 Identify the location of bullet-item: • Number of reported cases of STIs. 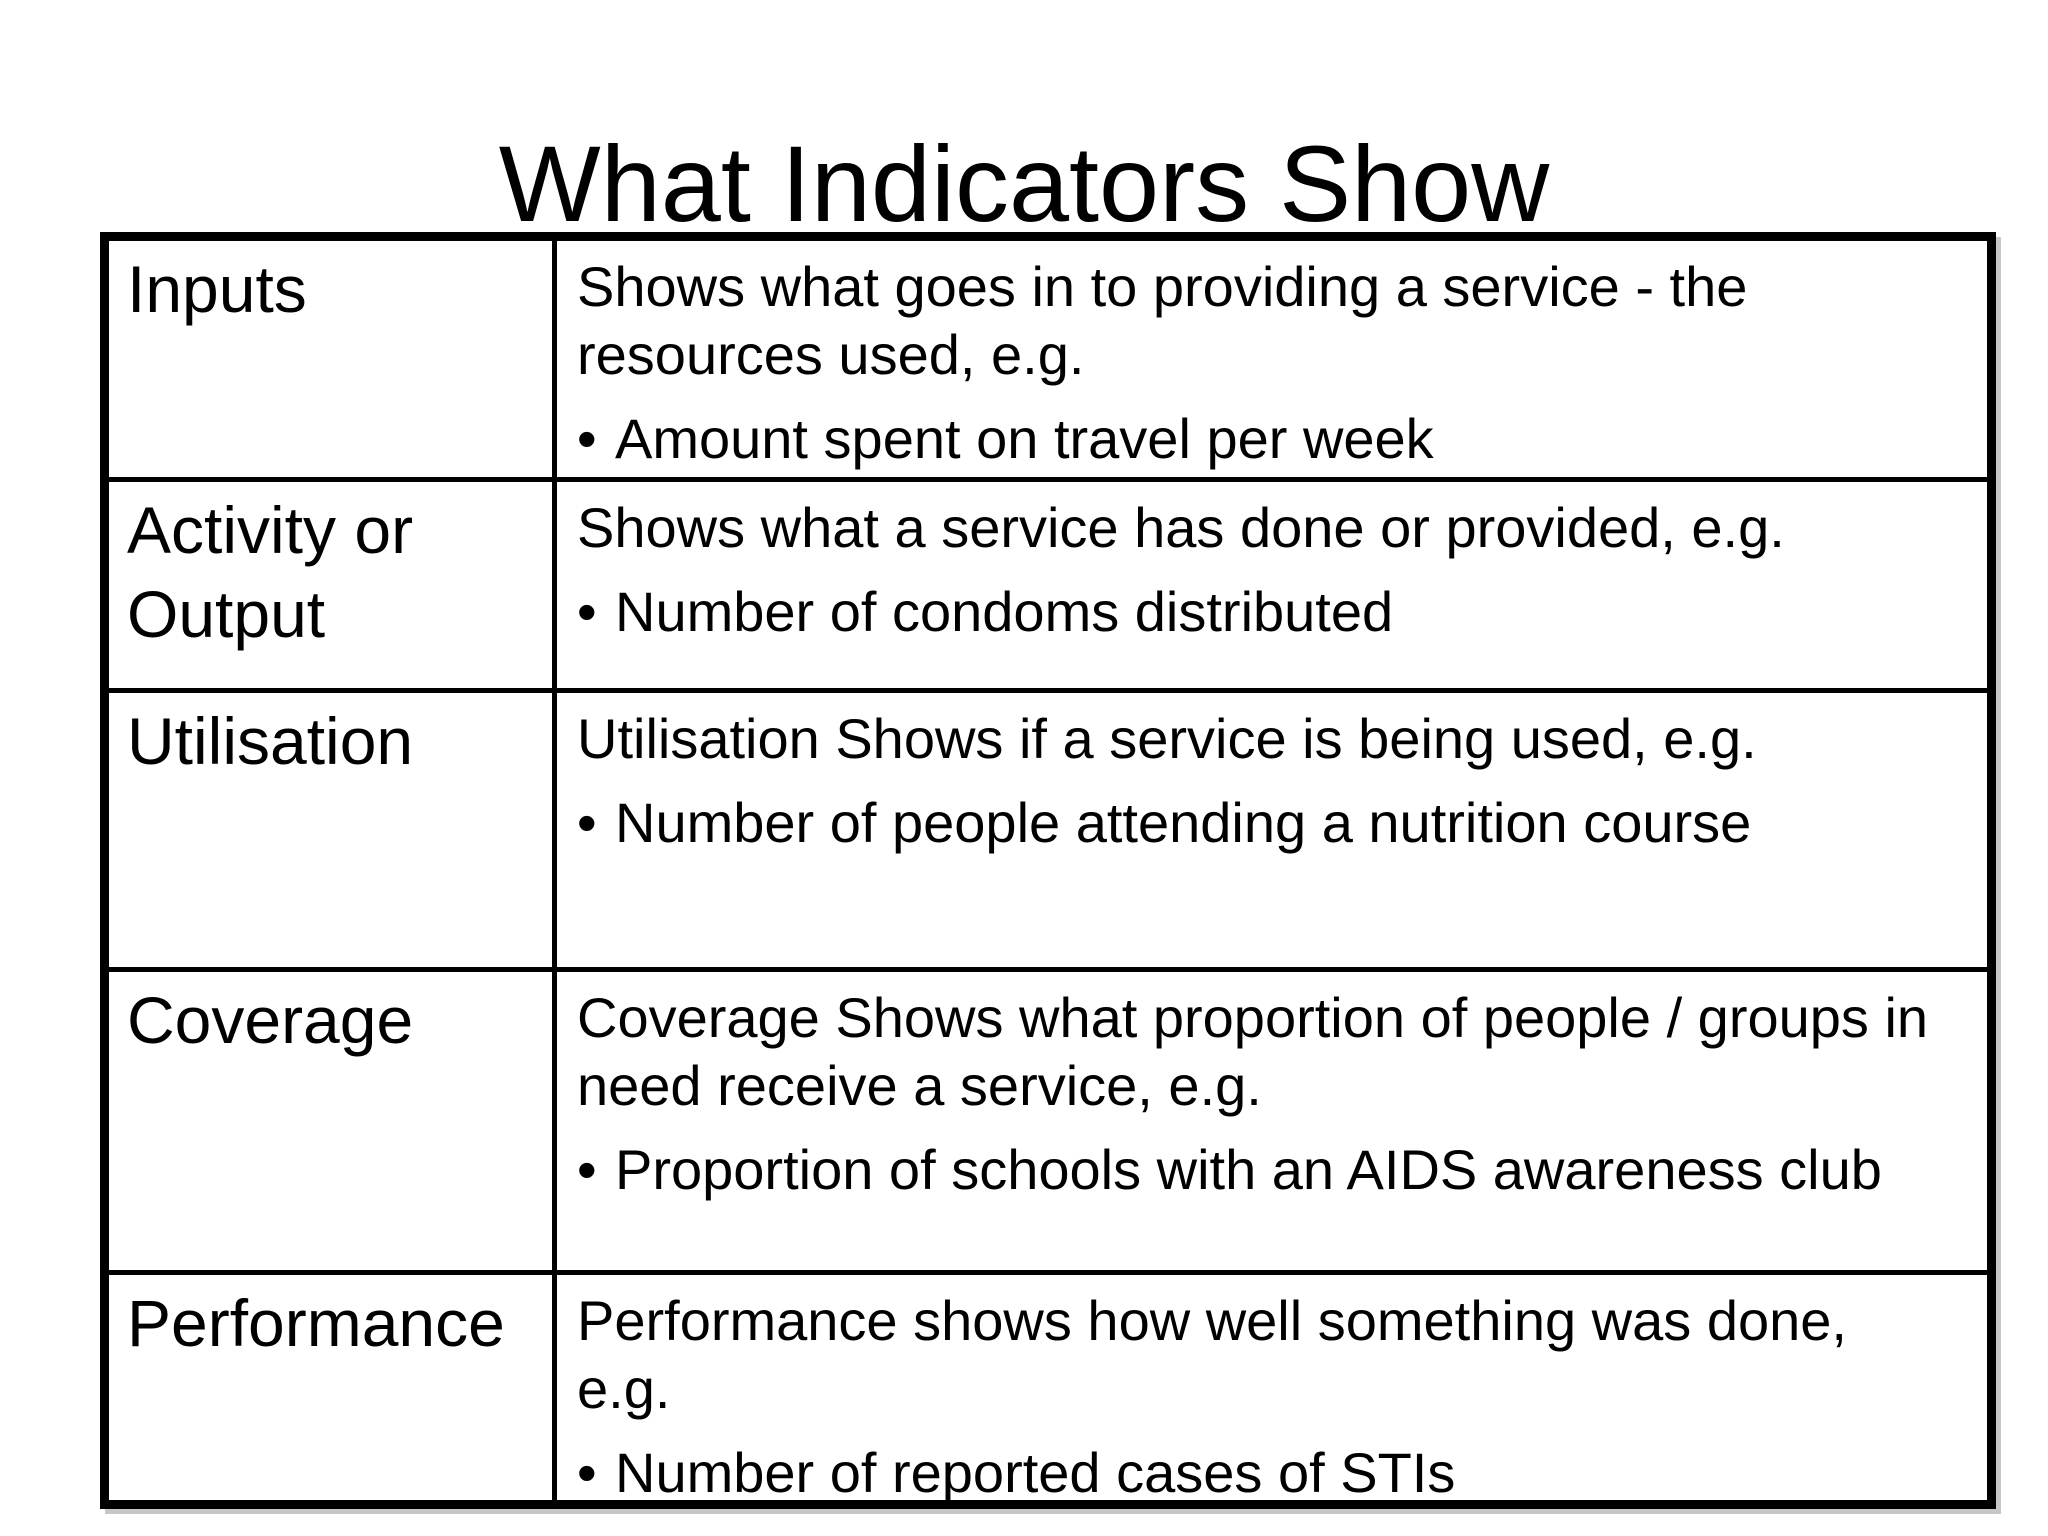
(1274, 1469).